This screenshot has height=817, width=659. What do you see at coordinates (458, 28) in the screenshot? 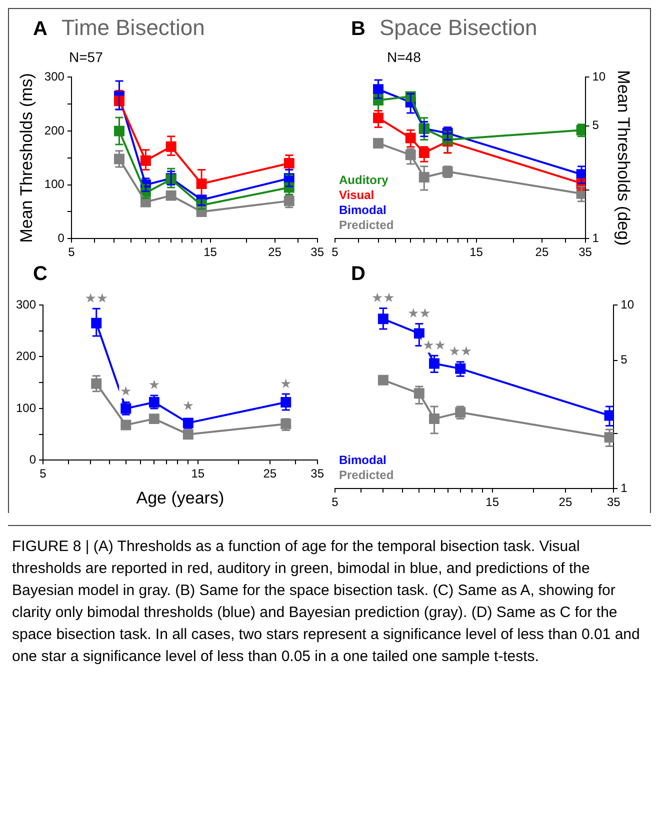
I see `chart-title: Space Bisection` at bounding box center [458, 28].